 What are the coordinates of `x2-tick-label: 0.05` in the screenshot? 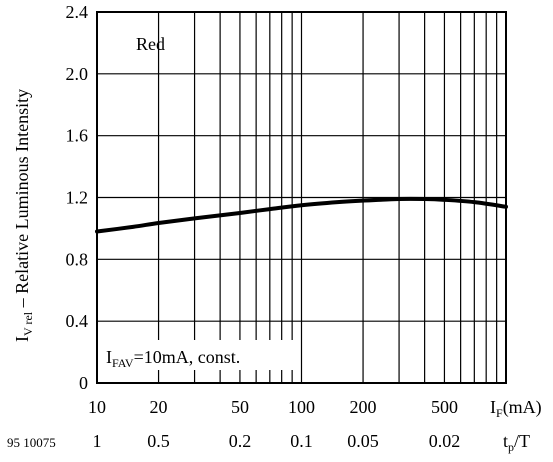 It's located at (363, 441).